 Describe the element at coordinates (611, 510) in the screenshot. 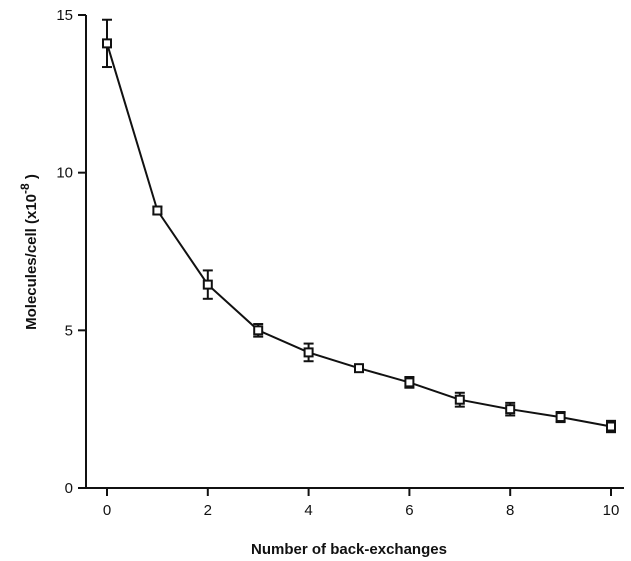

I see `x-tick-label: 10` at that location.